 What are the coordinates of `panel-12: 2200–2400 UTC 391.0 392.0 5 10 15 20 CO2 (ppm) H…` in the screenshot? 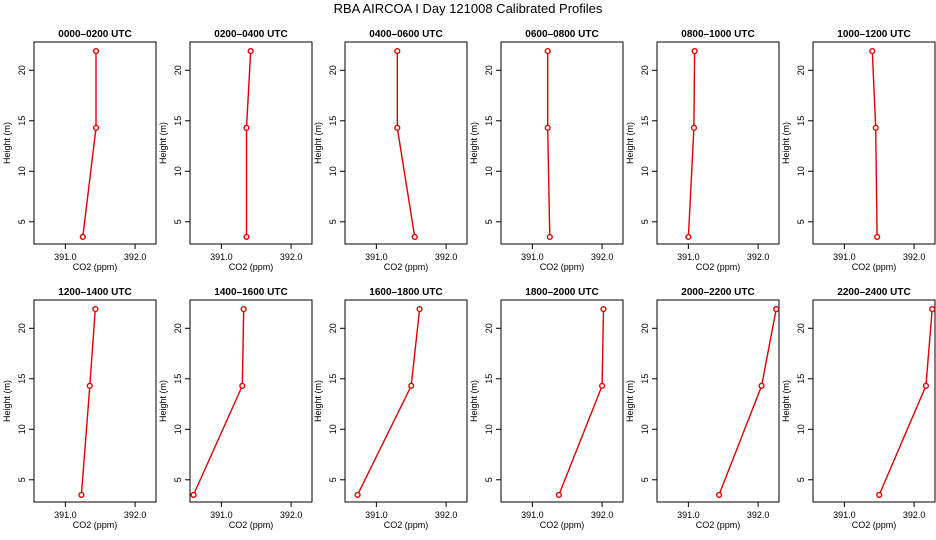 It's located at (858, 408).